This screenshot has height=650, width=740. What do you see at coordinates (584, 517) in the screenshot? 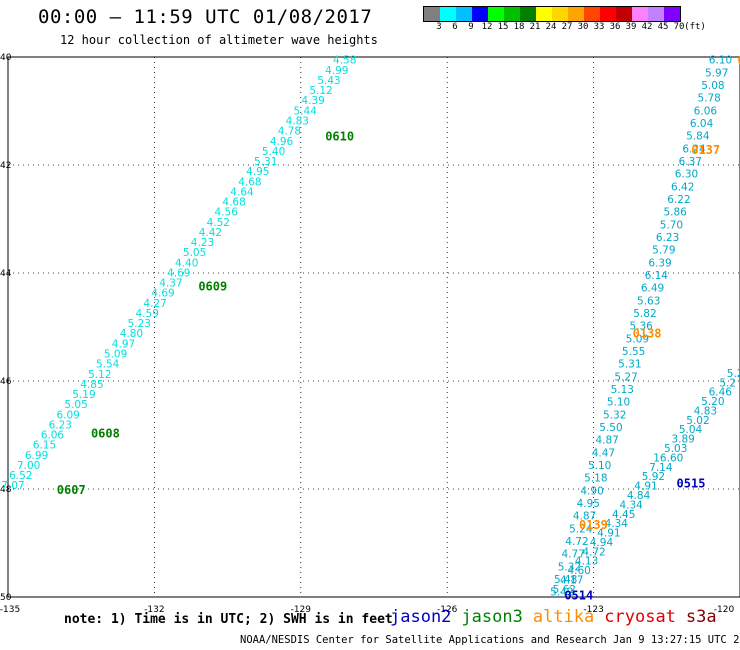
I see `wave-height-value: 4.87` at bounding box center [584, 517].